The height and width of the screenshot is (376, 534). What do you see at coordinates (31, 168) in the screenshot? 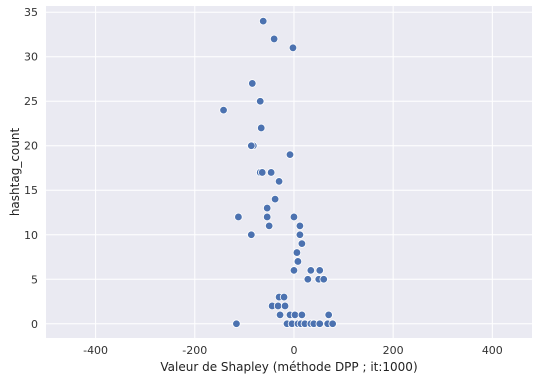
I see `y-tick-labels: 0 5 10 15 20 25 30 35` at bounding box center [31, 168].